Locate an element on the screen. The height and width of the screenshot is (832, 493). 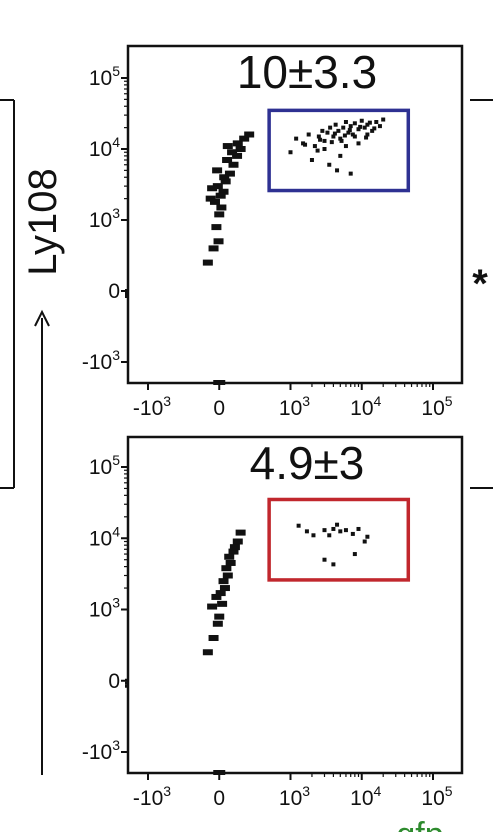
gate-percentage: 4.9±3 is located at coordinates (307, 463).